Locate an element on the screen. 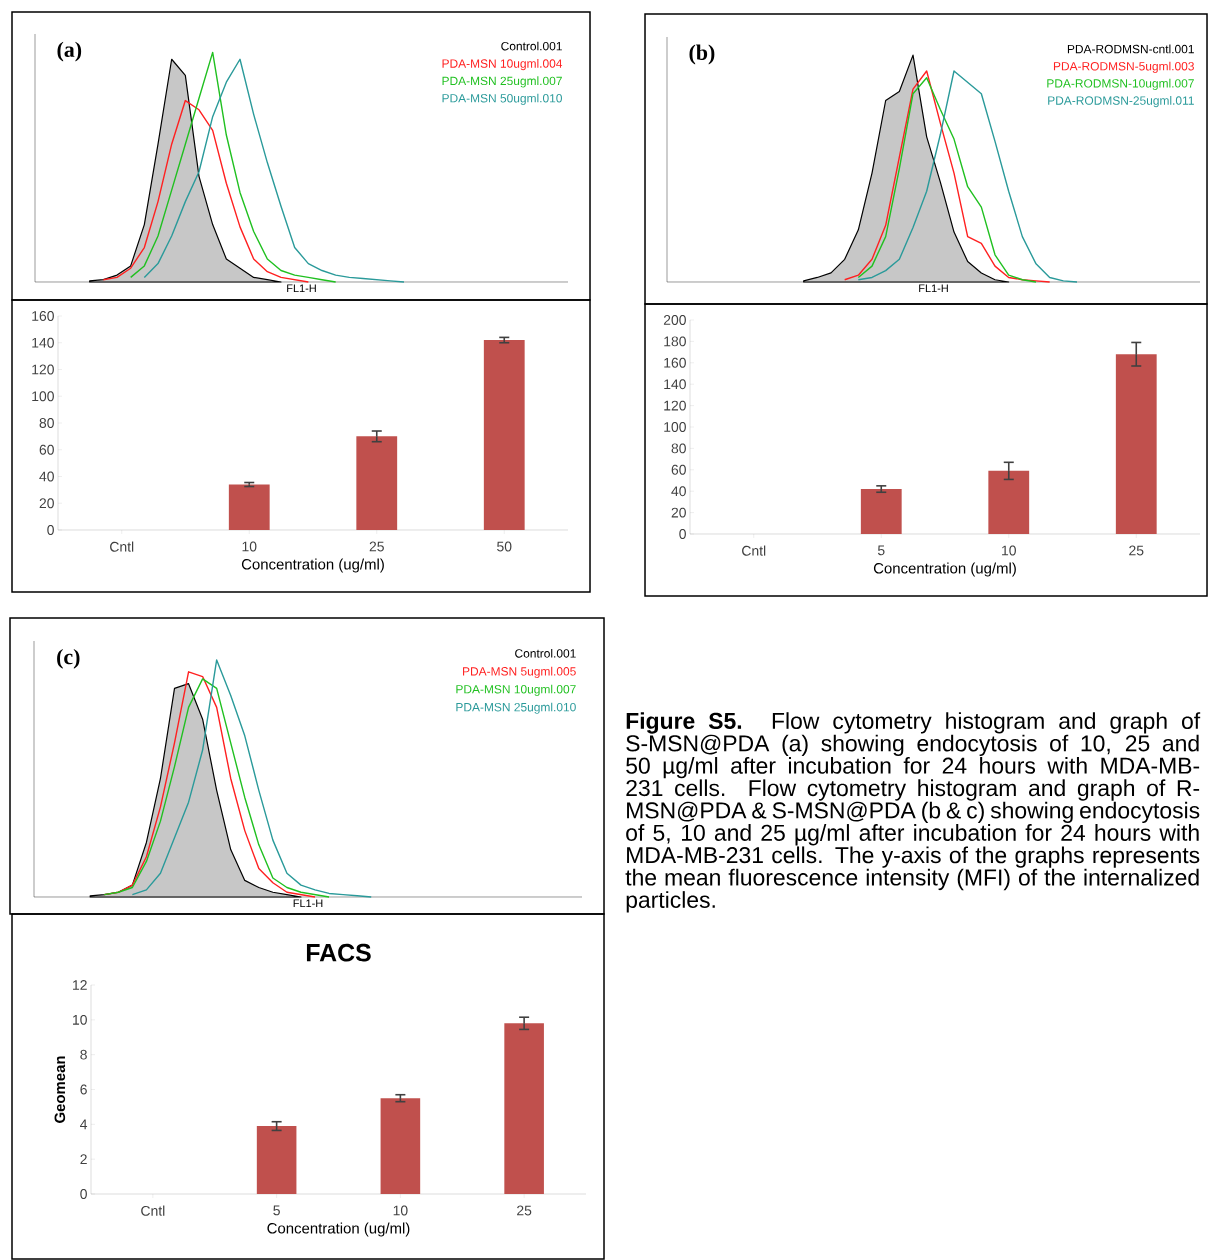  text: PDA-RODMSN-25ugml.011 is located at coordinates (1121, 101).